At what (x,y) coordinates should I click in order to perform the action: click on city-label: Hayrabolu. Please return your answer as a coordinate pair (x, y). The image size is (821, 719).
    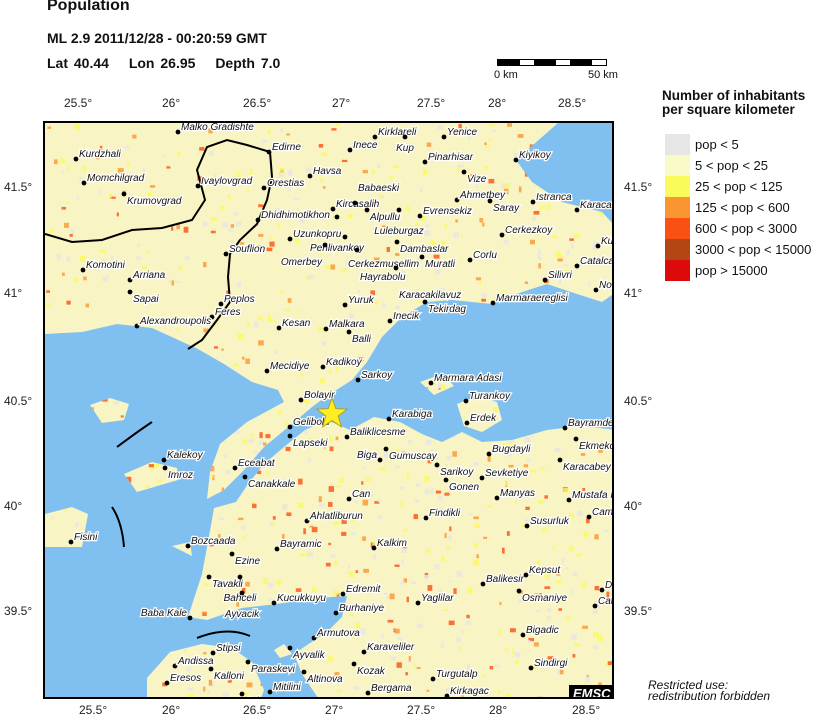
    Looking at the image, I should click on (383, 277).